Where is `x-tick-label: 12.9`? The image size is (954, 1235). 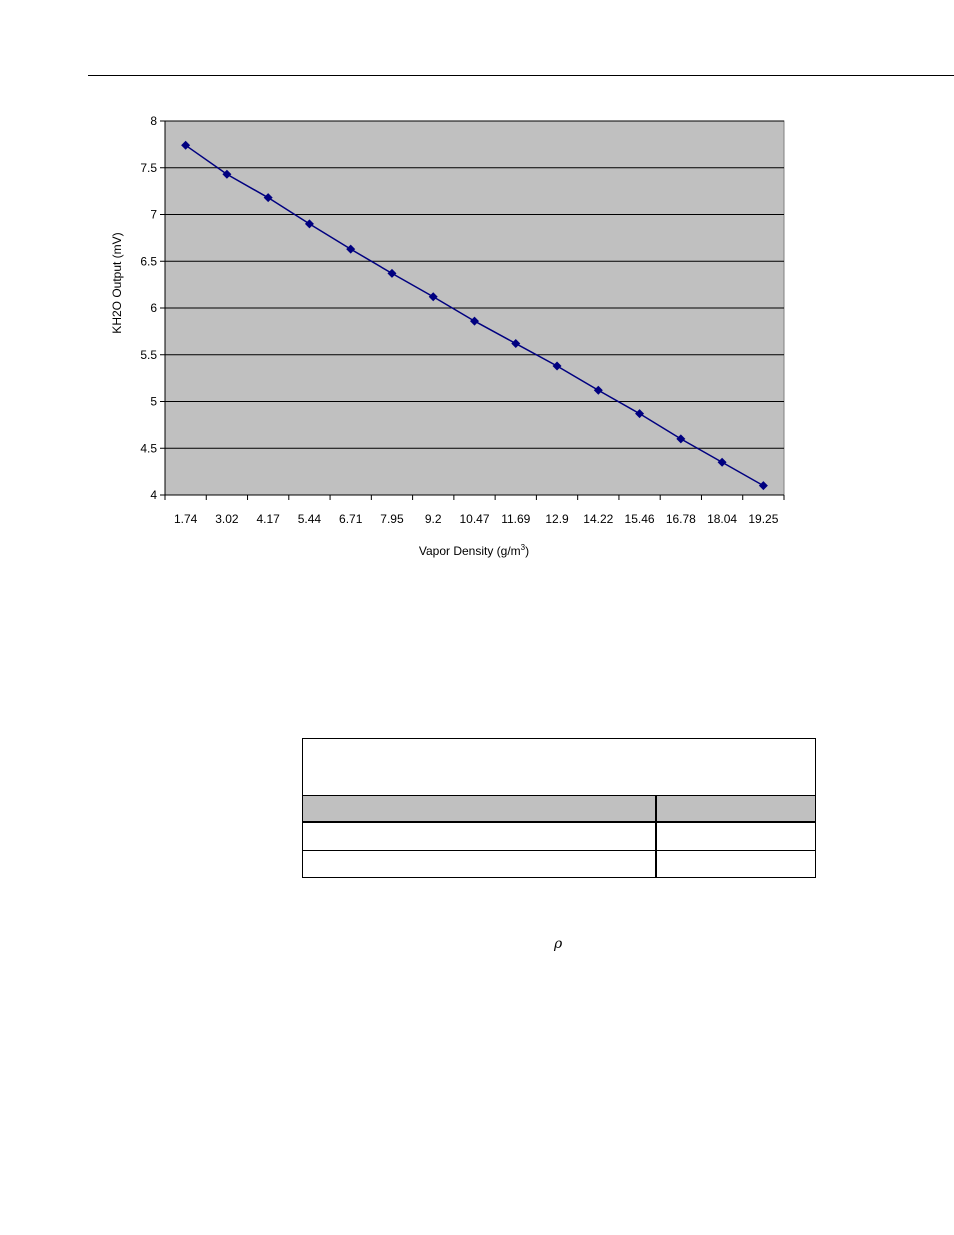 x-tick-label: 12.9 is located at coordinates (557, 519).